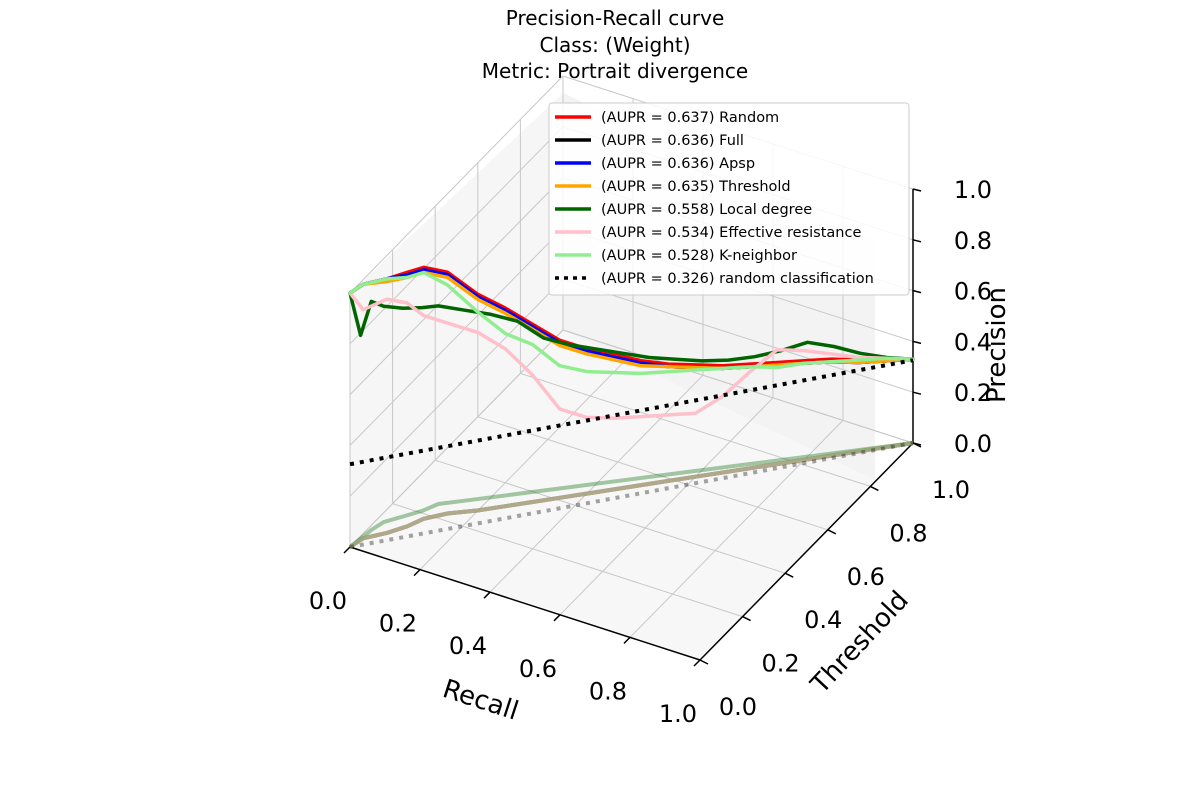  I want to click on legend-label: (AUPR = 0.635) Threshold, so click(696, 187).